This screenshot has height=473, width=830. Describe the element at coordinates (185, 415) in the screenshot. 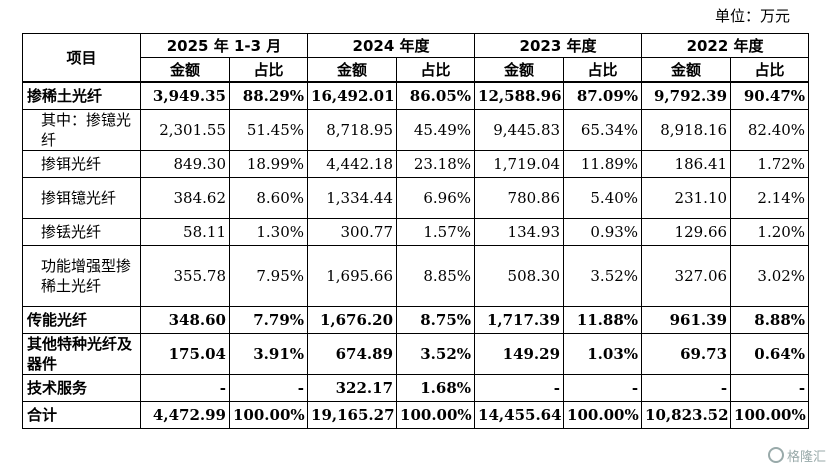

I see `amount-cell: 4,472.99` at that location.